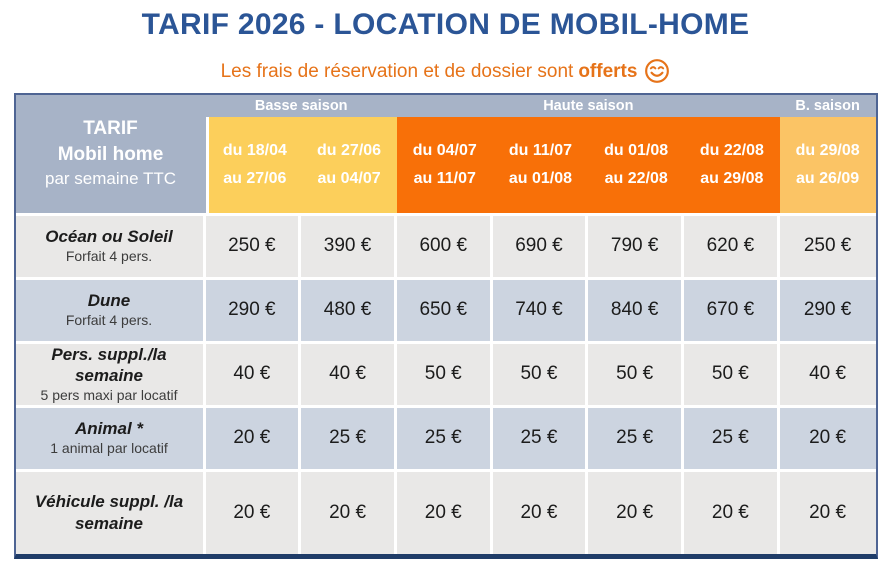 The width and height of the screenshot is (891, 561). I want to click on row-label: Océan ou Soleil Forfait 4 pers., so click(110, 244).